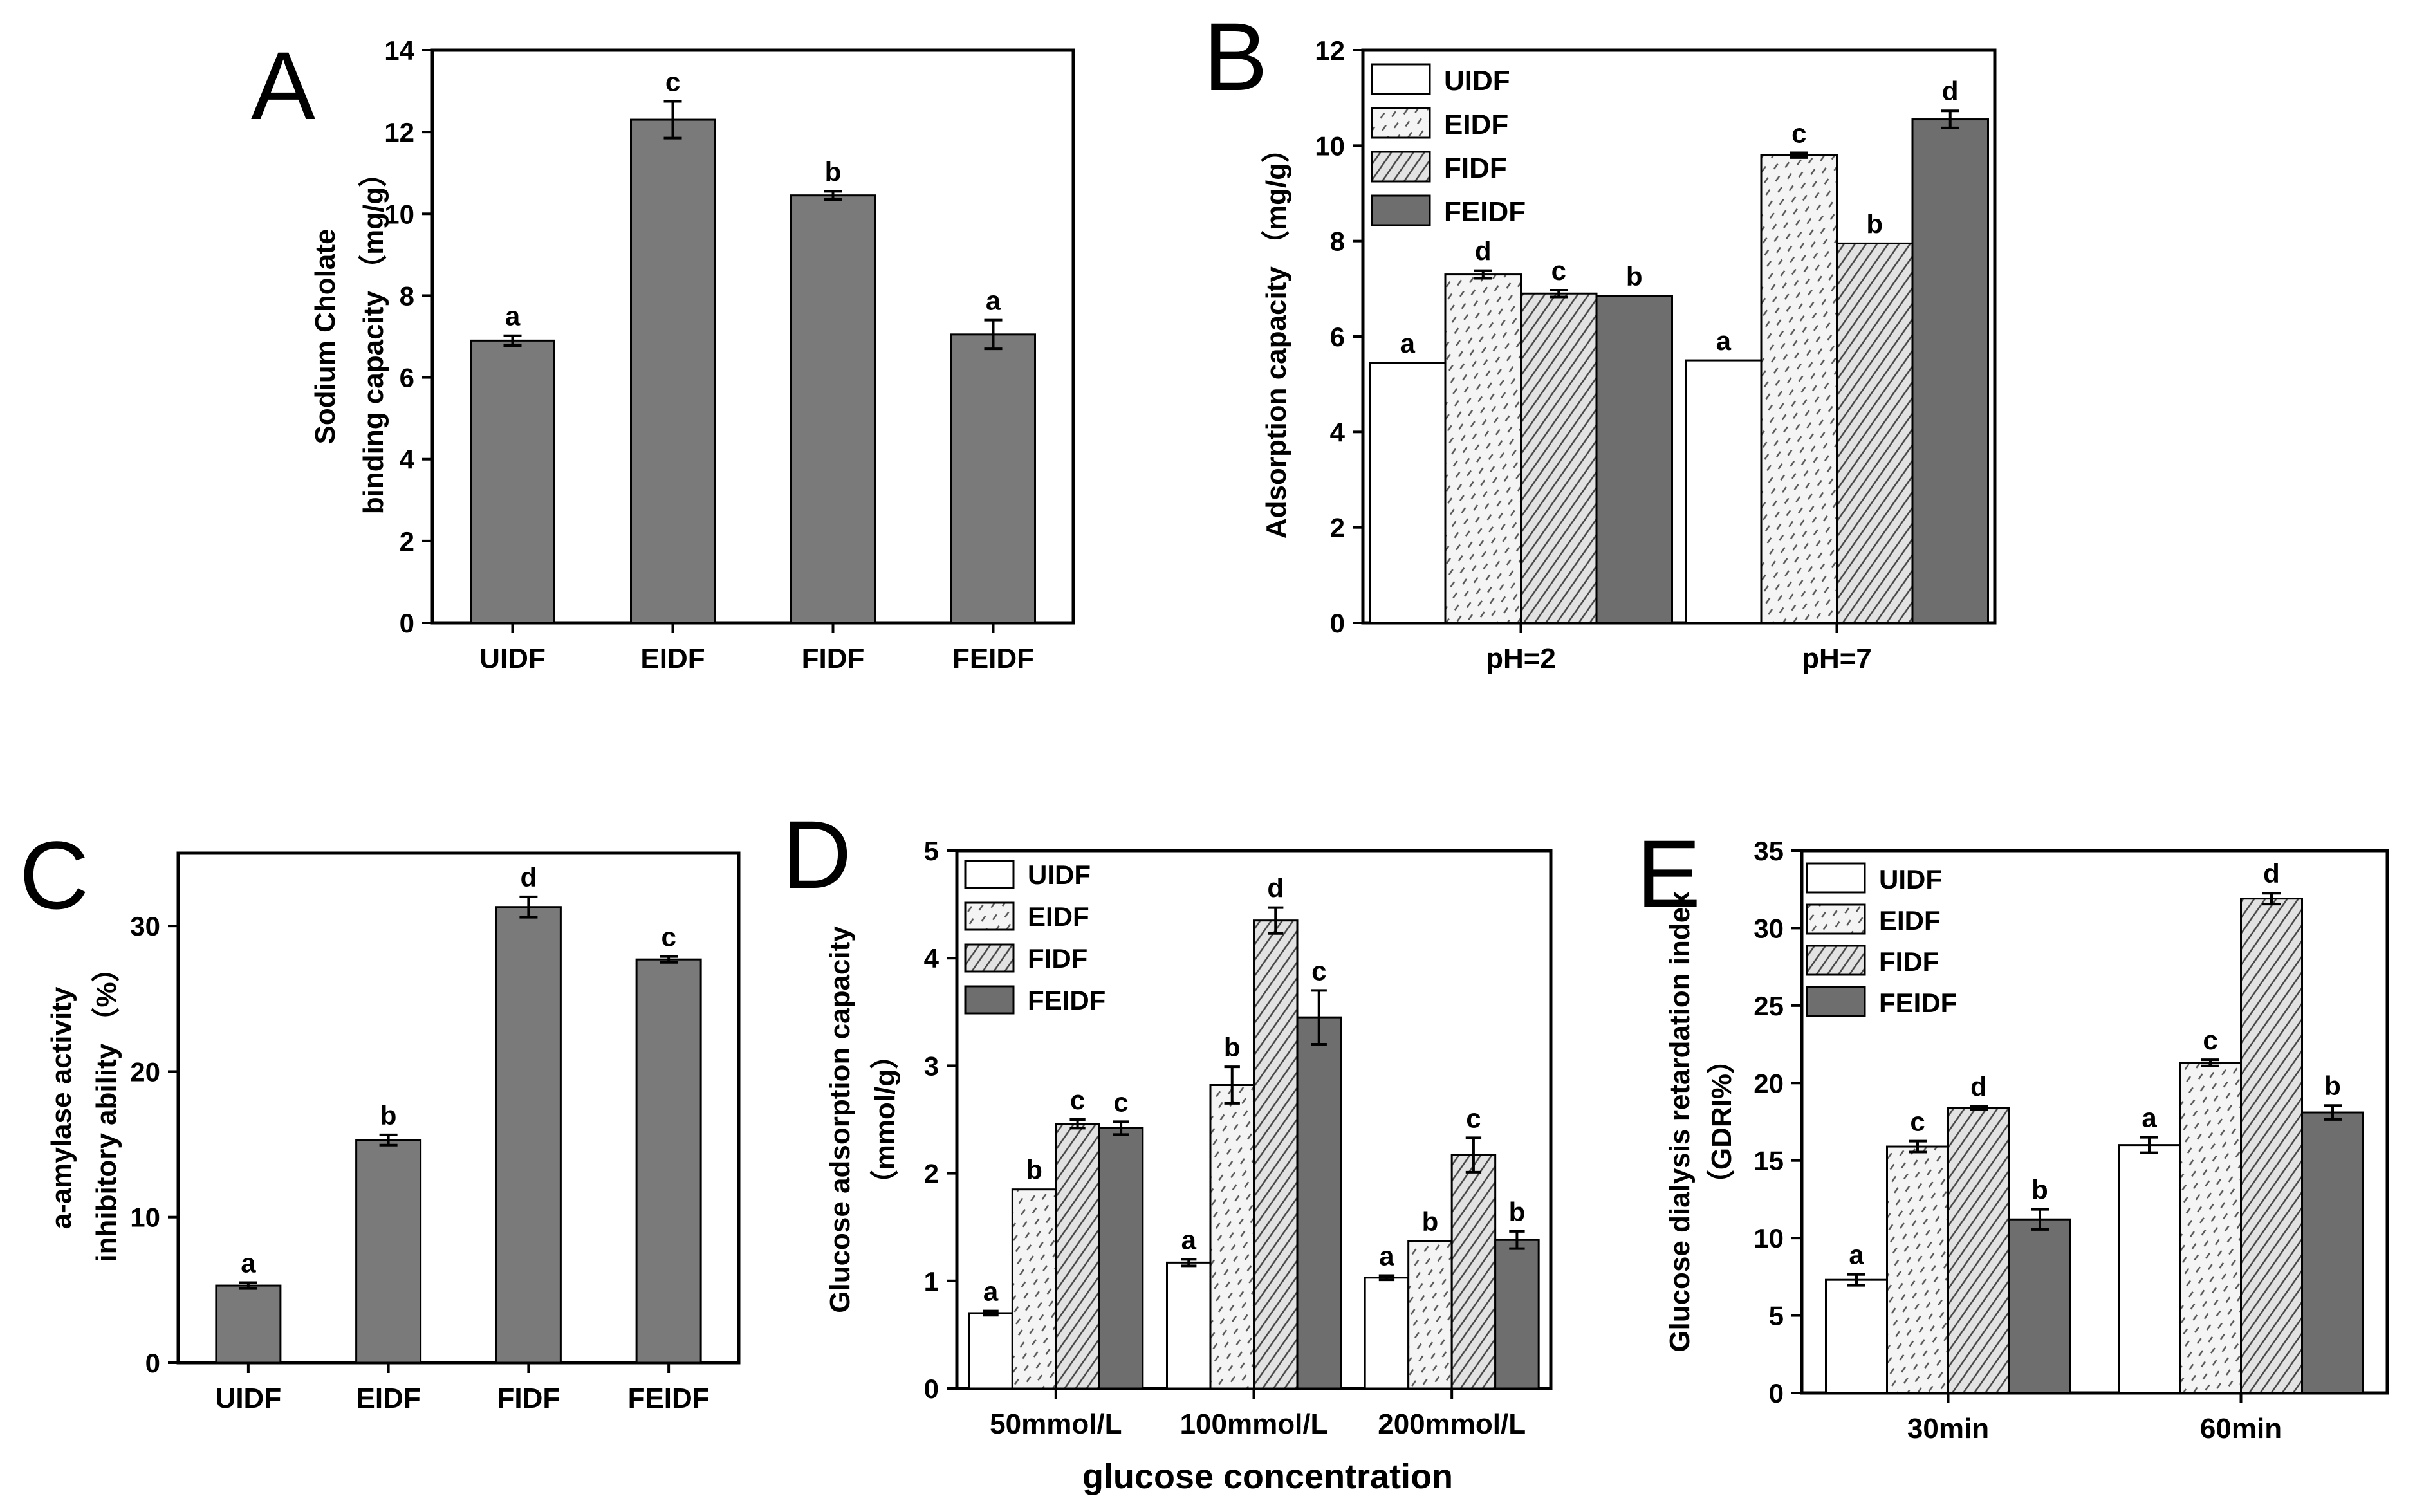 The height and width of the screenshot is (1512, 2415). What do you see at coordinates (54, 875) in the screenshot?
I see `panel-letter-c: C` at bounding box center [54, 875].